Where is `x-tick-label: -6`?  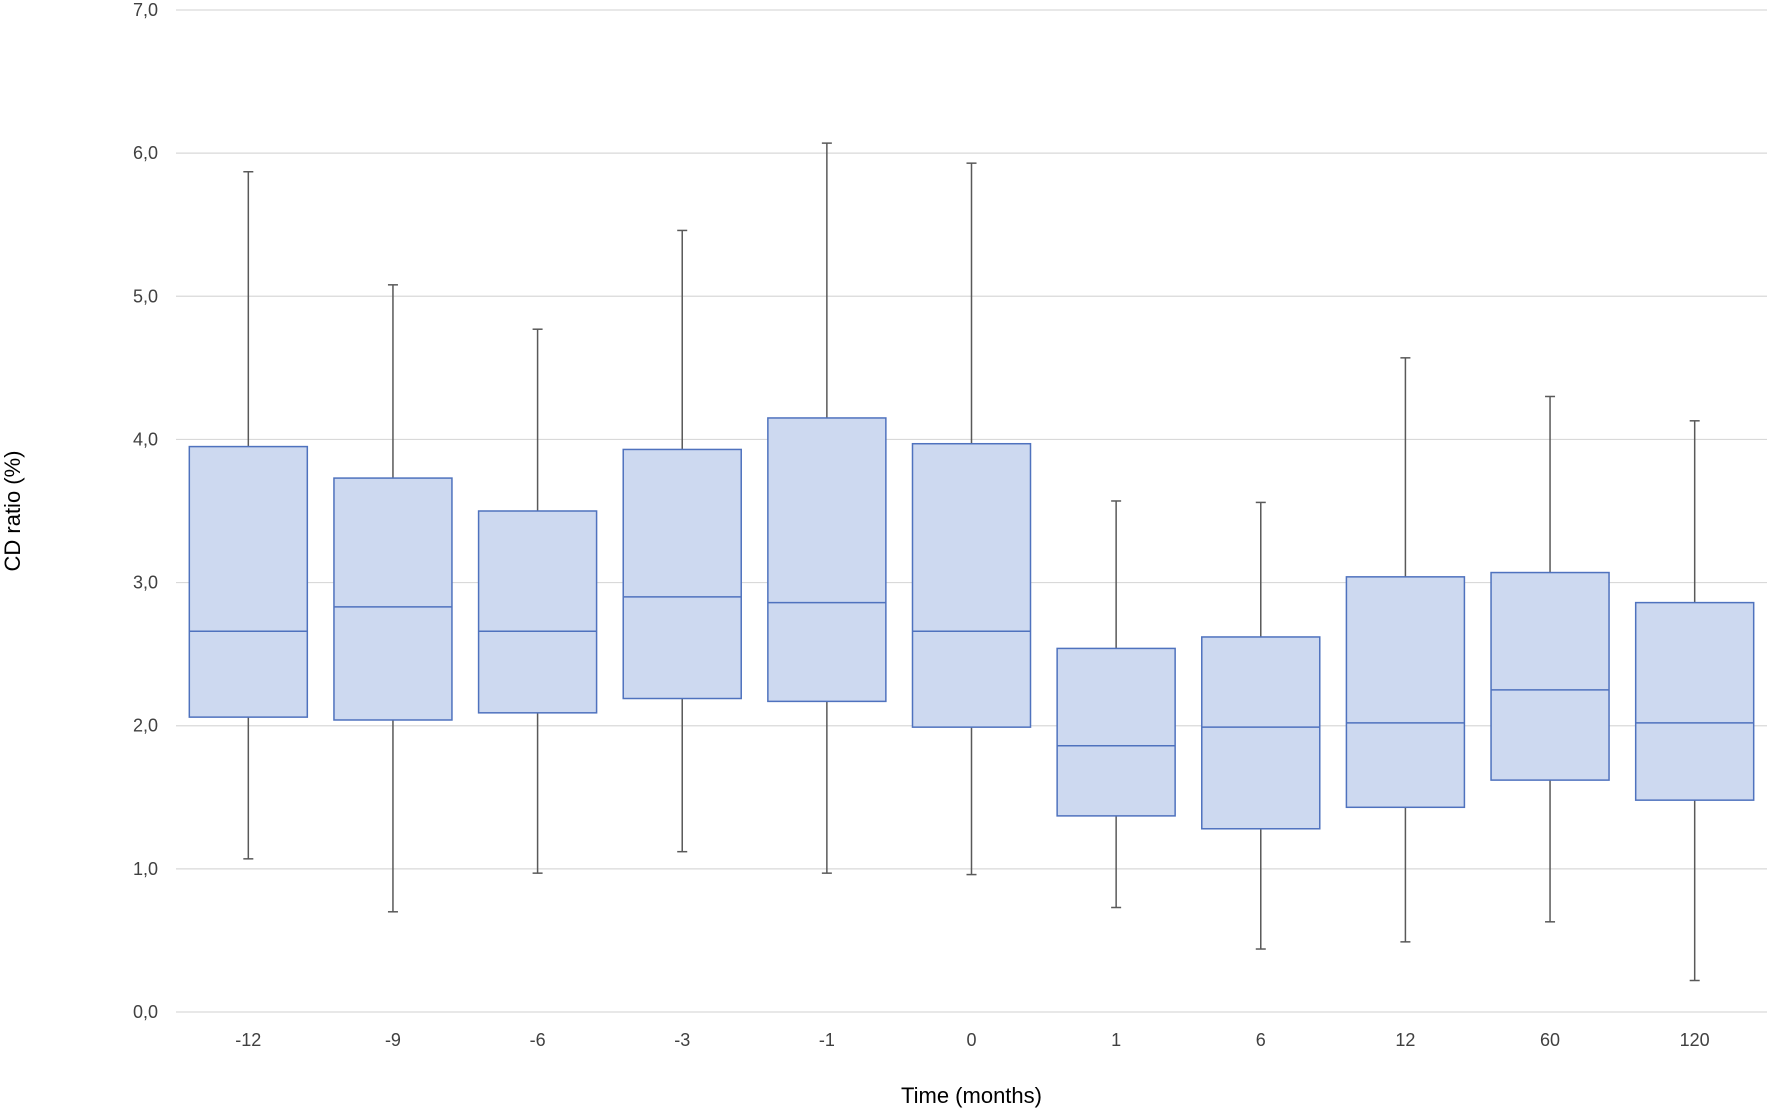
x-tick-label: -6 is located at coordinates (538, 1040).